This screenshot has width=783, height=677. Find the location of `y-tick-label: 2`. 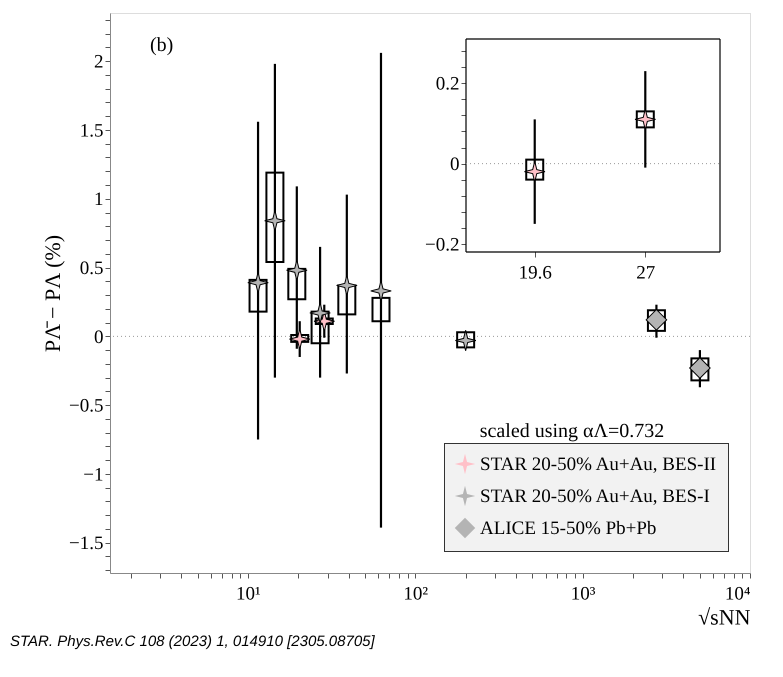

y-tick-label: 2 is located at coordinates (99, 62).